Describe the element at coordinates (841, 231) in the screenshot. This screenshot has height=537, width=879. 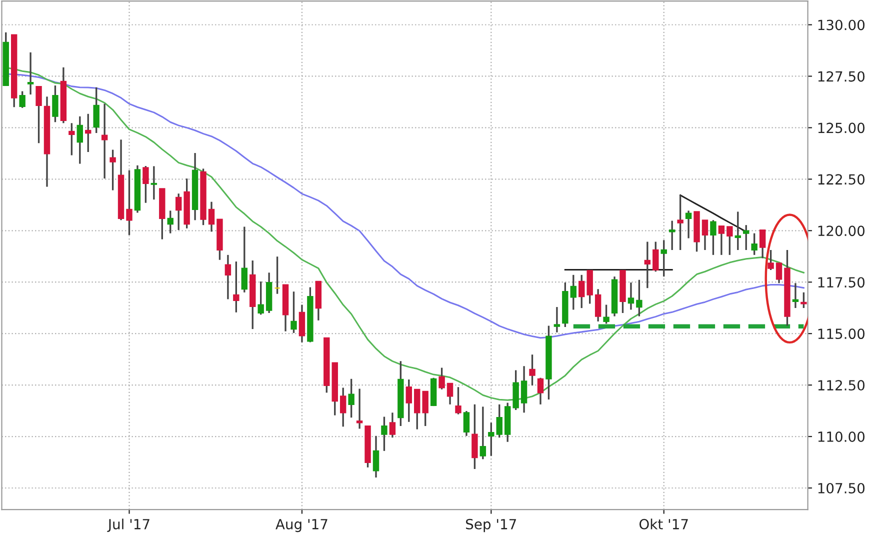
I see `y-tick-label: 120.00` at that location.